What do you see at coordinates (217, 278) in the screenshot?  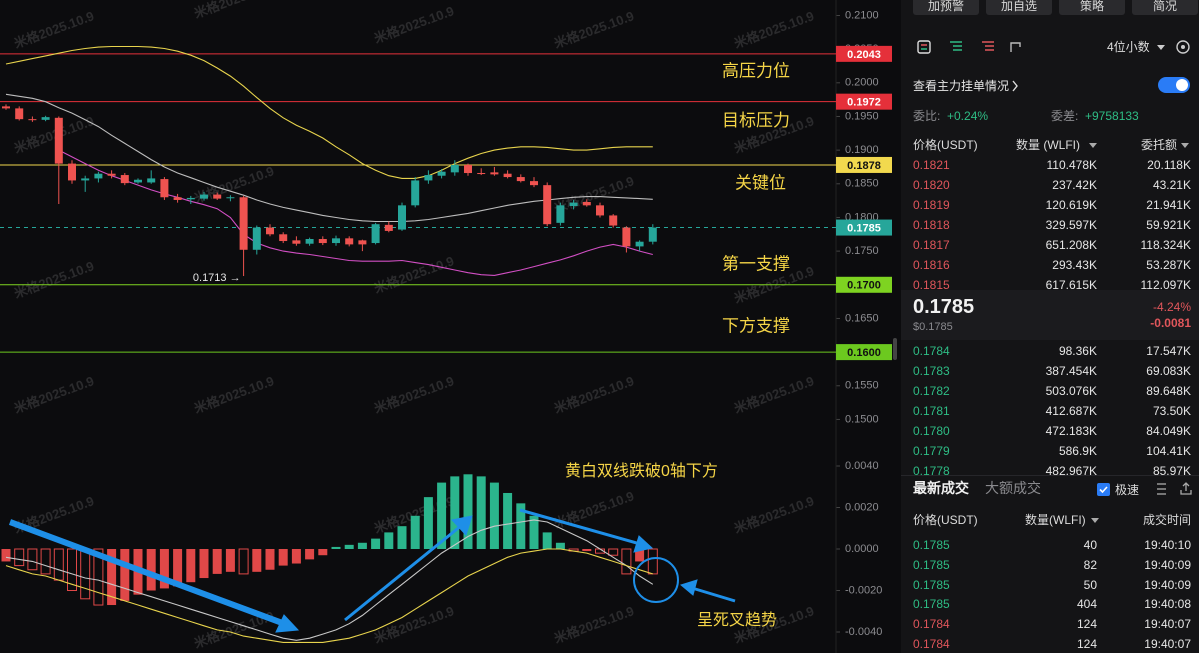 I see `low-marker: 0.1713 →` at bounding box center [217, 278].